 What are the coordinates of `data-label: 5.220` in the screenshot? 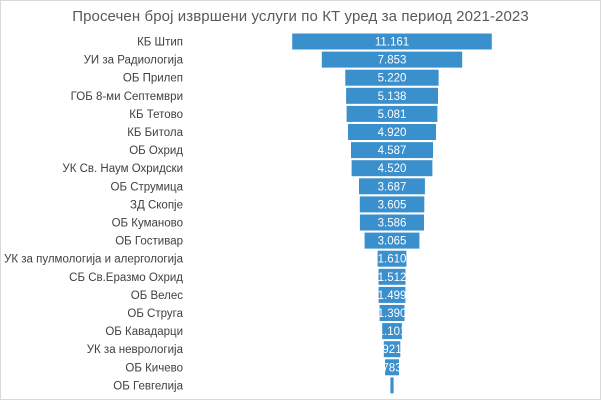 It's located at (392, 79).